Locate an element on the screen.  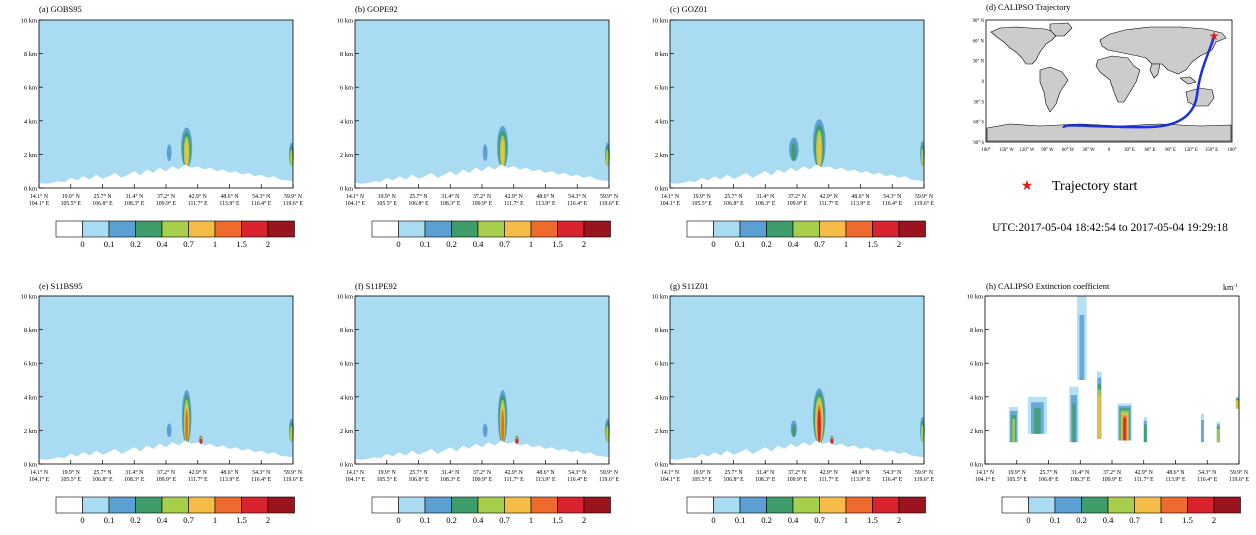
x-tick-label-lon: 106.8° E is located at coordinates (102, 203).